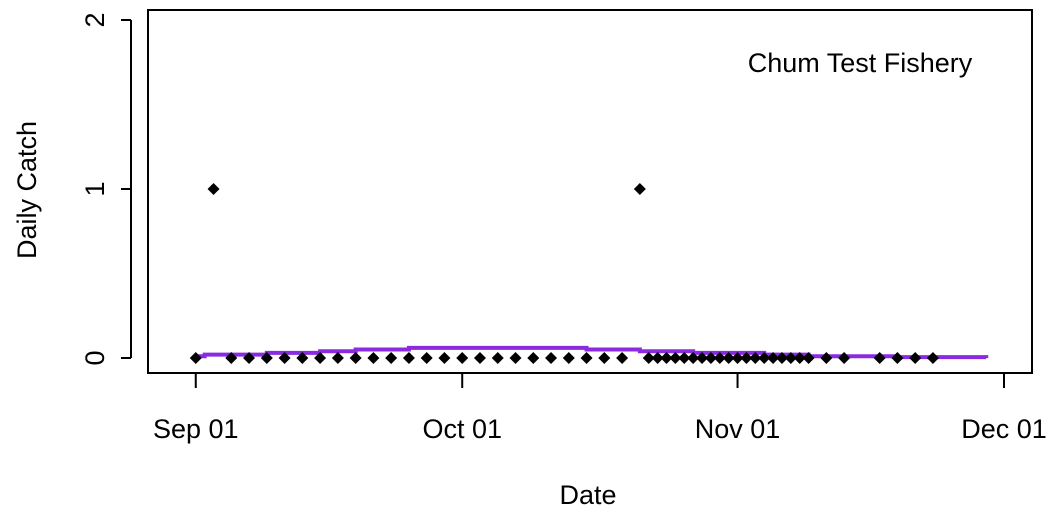 This screenshot has width=1052, height=513. What do you see at coordinates (860, 63) in the screenshot?
I see `chart-annotation: Chum Test Fishery` at bounding box center [860, 63].